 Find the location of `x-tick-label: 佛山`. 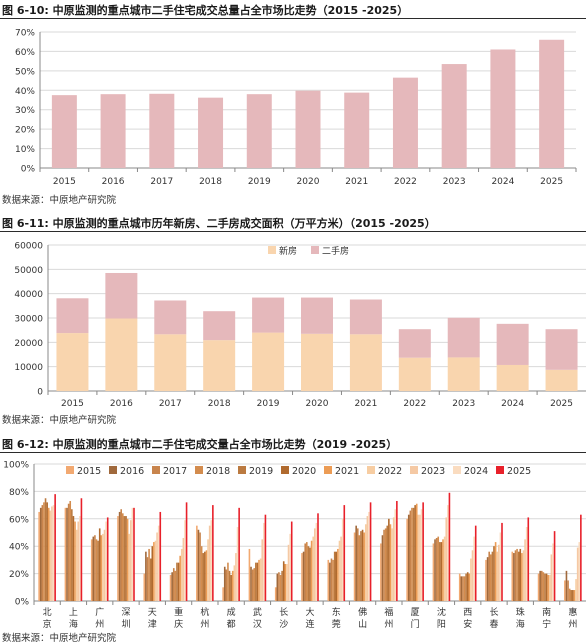

x-tick-label: 佛山 is located at coordinates (362, 618).